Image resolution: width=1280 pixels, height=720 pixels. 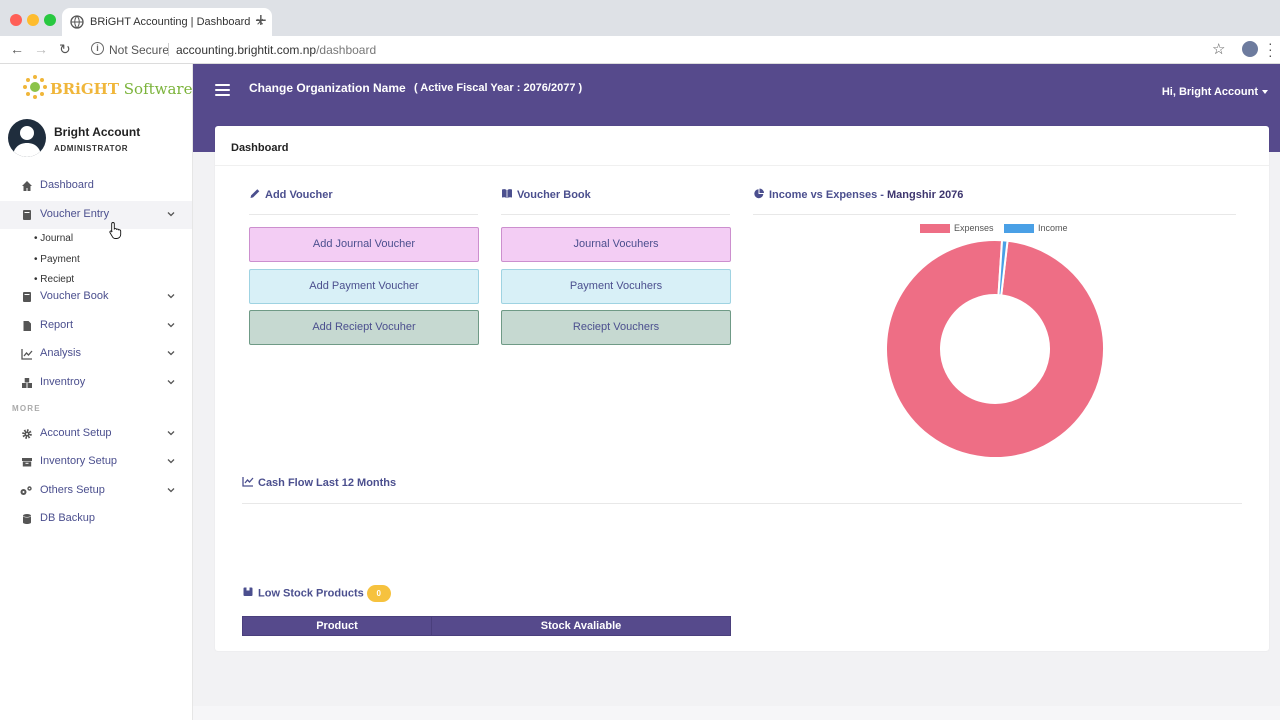 What do you see at coordinates (364, 327) in the screenshot?
I see `add-reciept-voucher-button: Add Reciept Vocuher` at bounding box center [364, 327].